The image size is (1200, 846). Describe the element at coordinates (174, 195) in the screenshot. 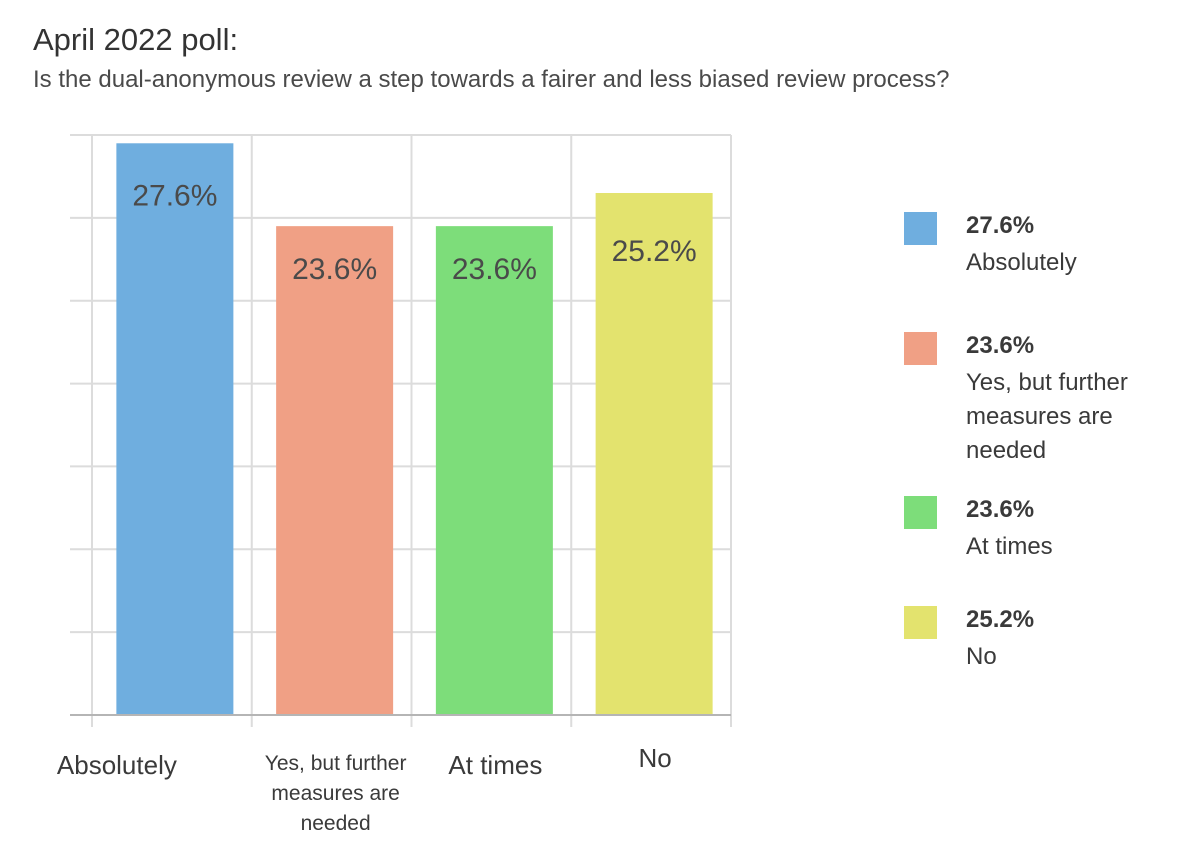

I see `data-label: 27.6%` at that location.